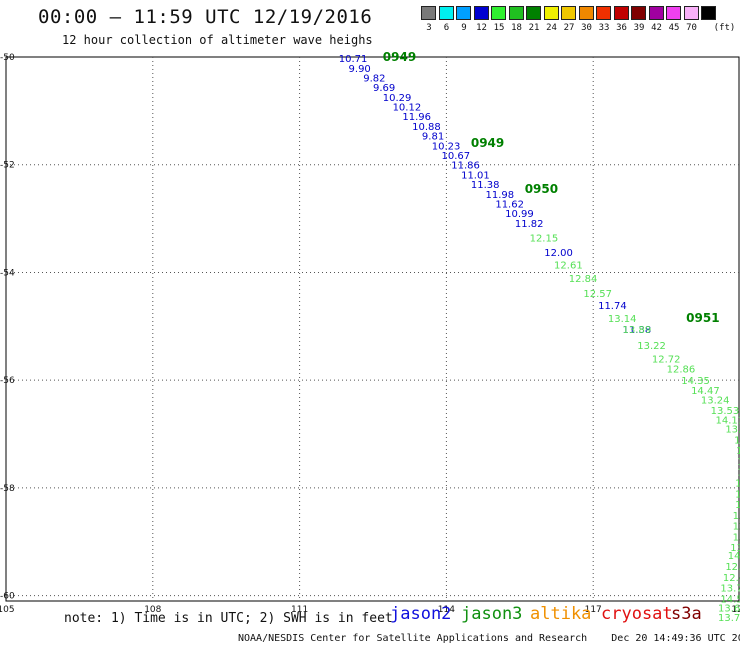  Describe the element at coordinates (736, 516) in the screenshot. I see `wave-height-label: 13.41` at that location.